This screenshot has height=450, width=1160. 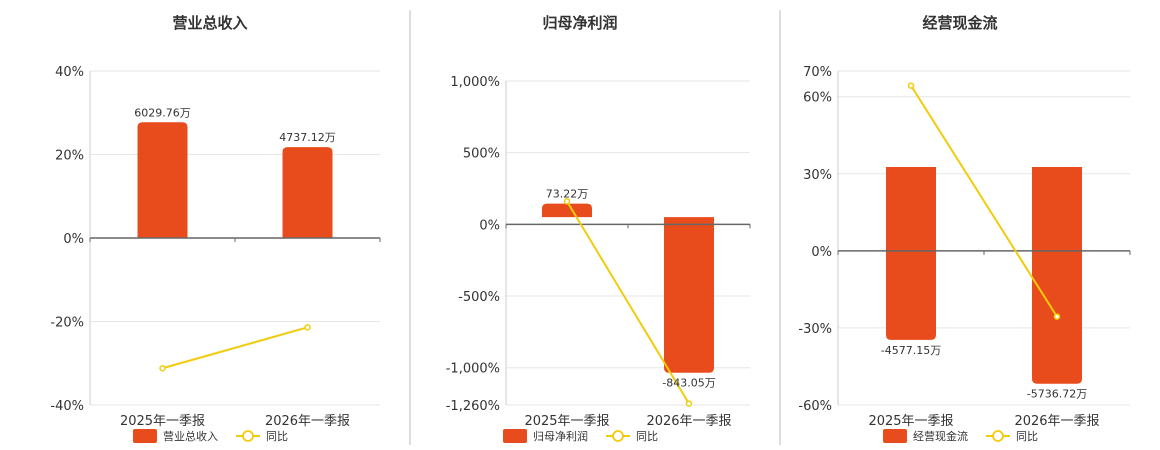 I want to click on chart-title: 营业总收入, so click(x=209, y=23).